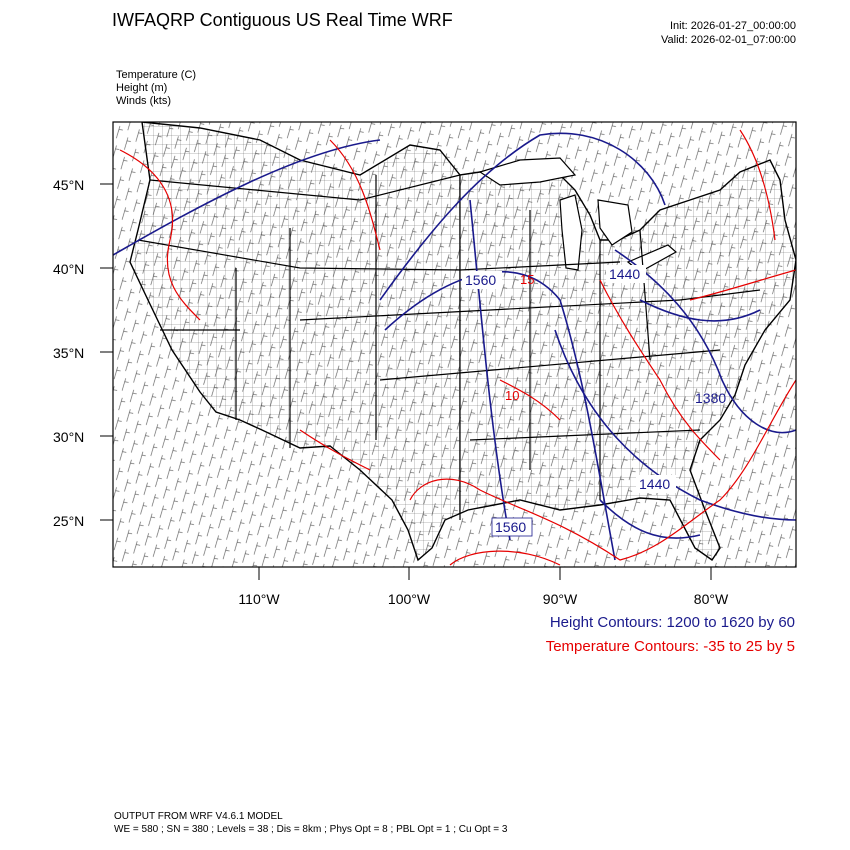  What do you see at coordinates (512, 395) in the screenshot?
I see `temp-label-10: 10` at bounding box center [512, 395].